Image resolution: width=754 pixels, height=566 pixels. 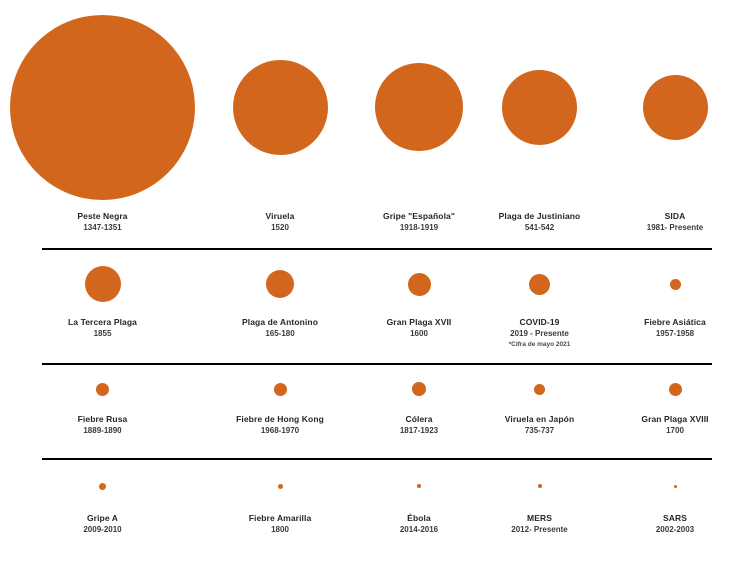 I want to click on pandemic-item: Fiebre Asiática 1957-1958, so click(x=675, y=306).